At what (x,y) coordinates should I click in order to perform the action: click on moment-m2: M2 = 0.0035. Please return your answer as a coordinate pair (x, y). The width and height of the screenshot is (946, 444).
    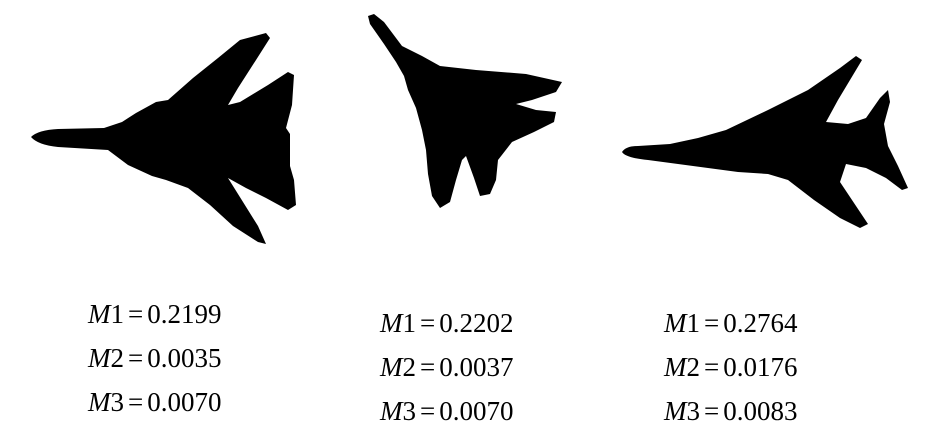
    Looking at the image, I should click on (154, 358).